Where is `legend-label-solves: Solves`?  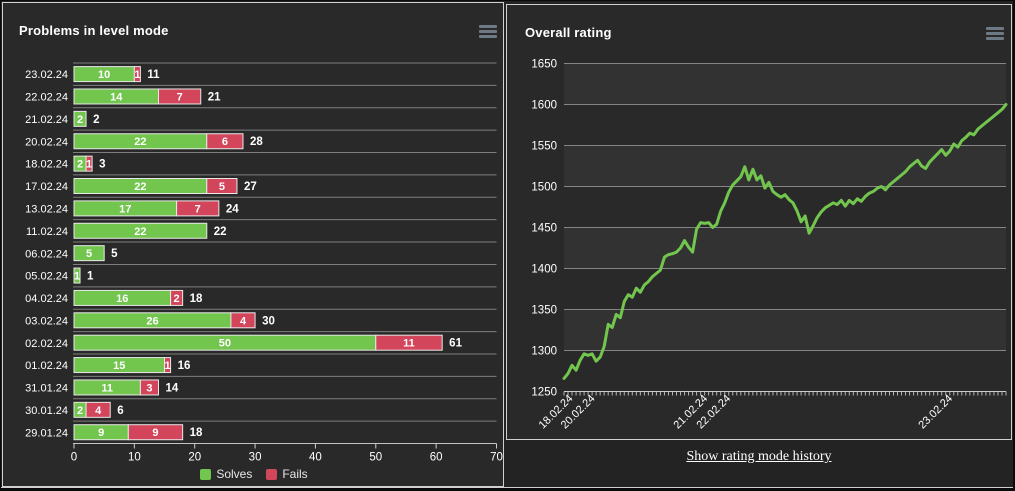 legend-label-solves: Solves is located at coordinates (234, 474).